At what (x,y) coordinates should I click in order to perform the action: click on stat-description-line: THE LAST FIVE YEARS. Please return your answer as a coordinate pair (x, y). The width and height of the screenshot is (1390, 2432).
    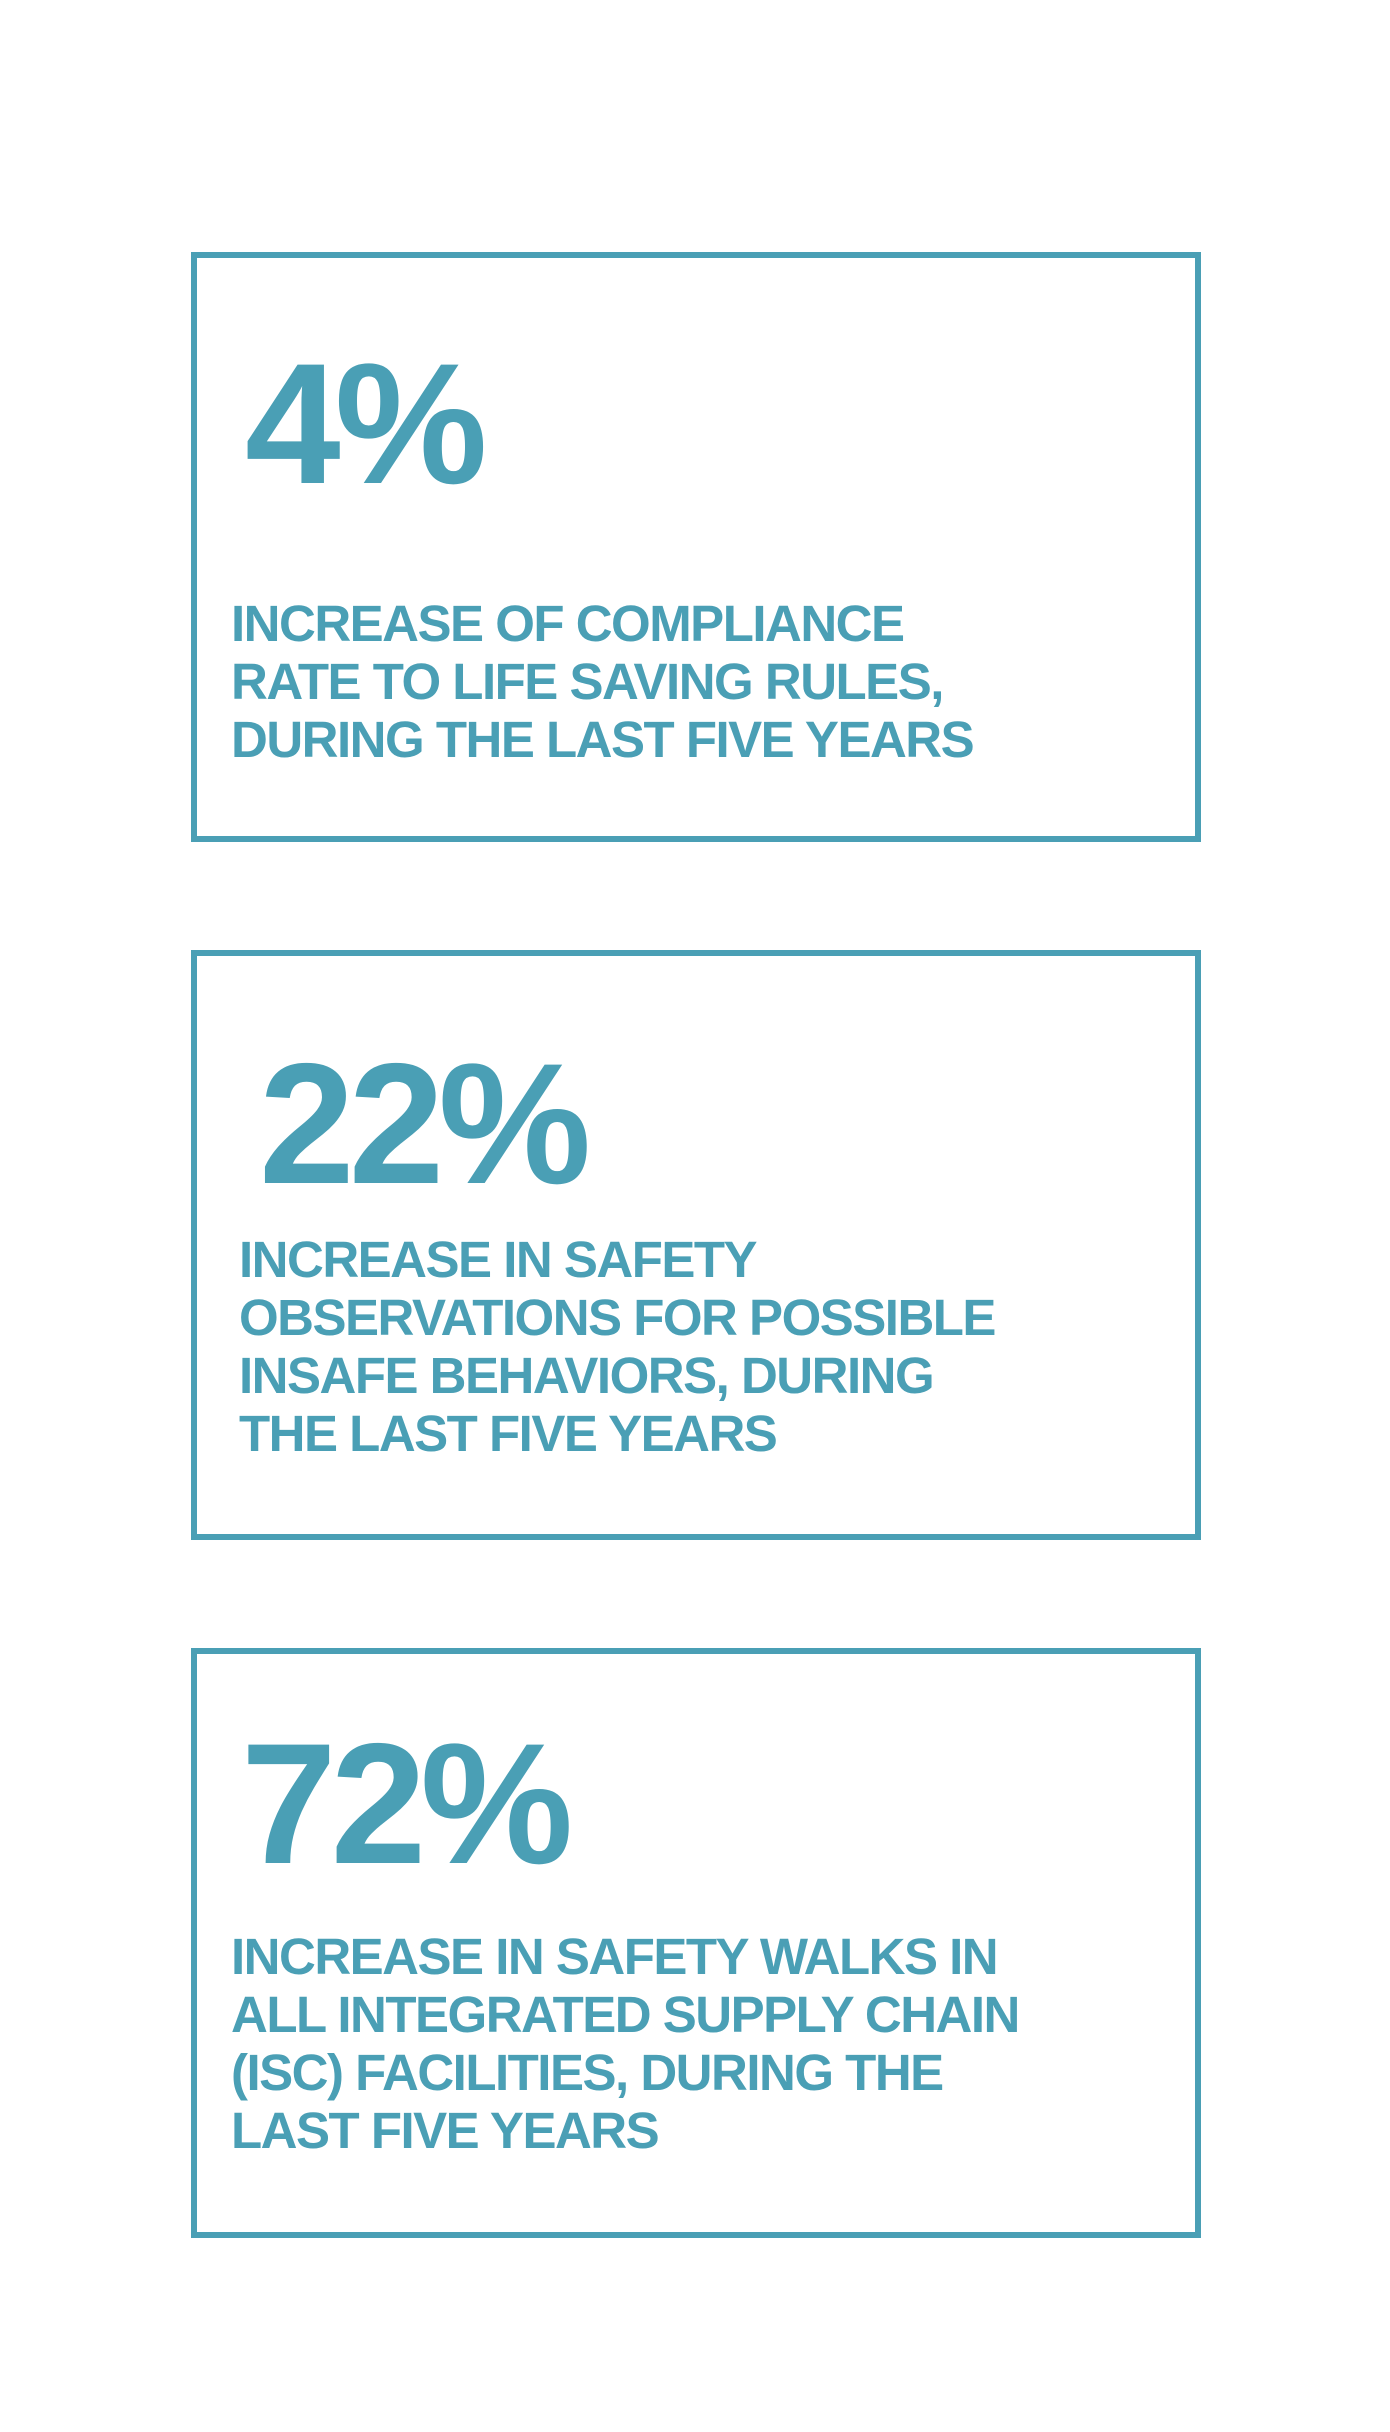
    Looking at the image, I should click on (508, 1433).